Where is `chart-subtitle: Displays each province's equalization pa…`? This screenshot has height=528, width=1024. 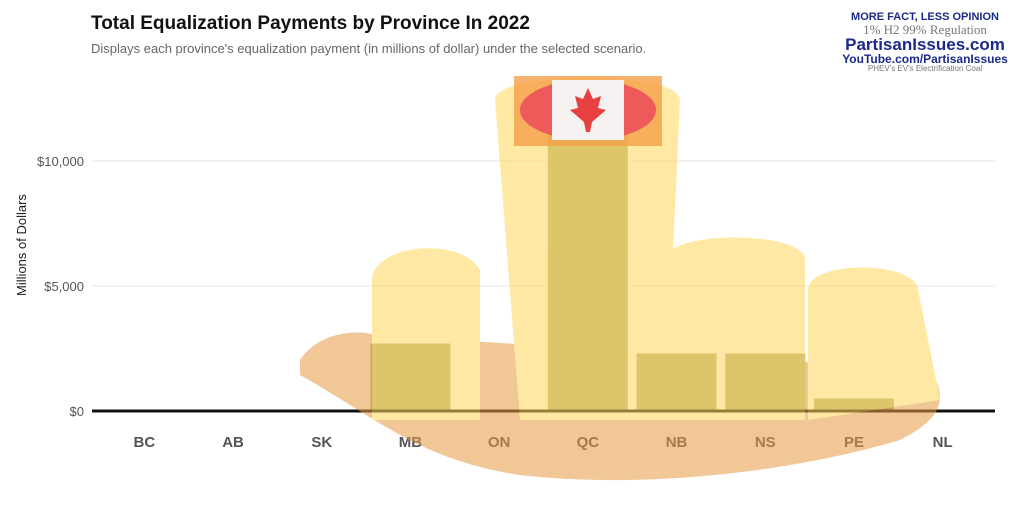
chart-subtitle: Displays each province's equalization pa… is located at coordinates (369, 48).